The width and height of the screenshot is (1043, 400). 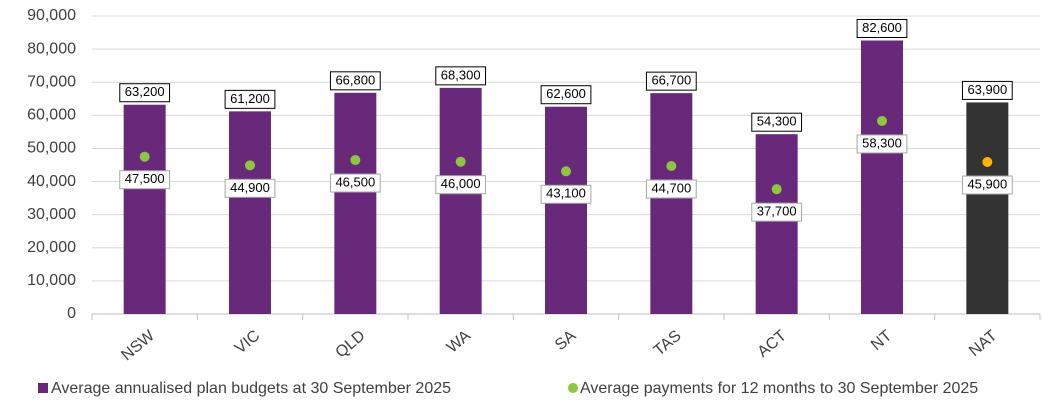 I want to click on value-label: 46,500, so click(x=355, y=181).